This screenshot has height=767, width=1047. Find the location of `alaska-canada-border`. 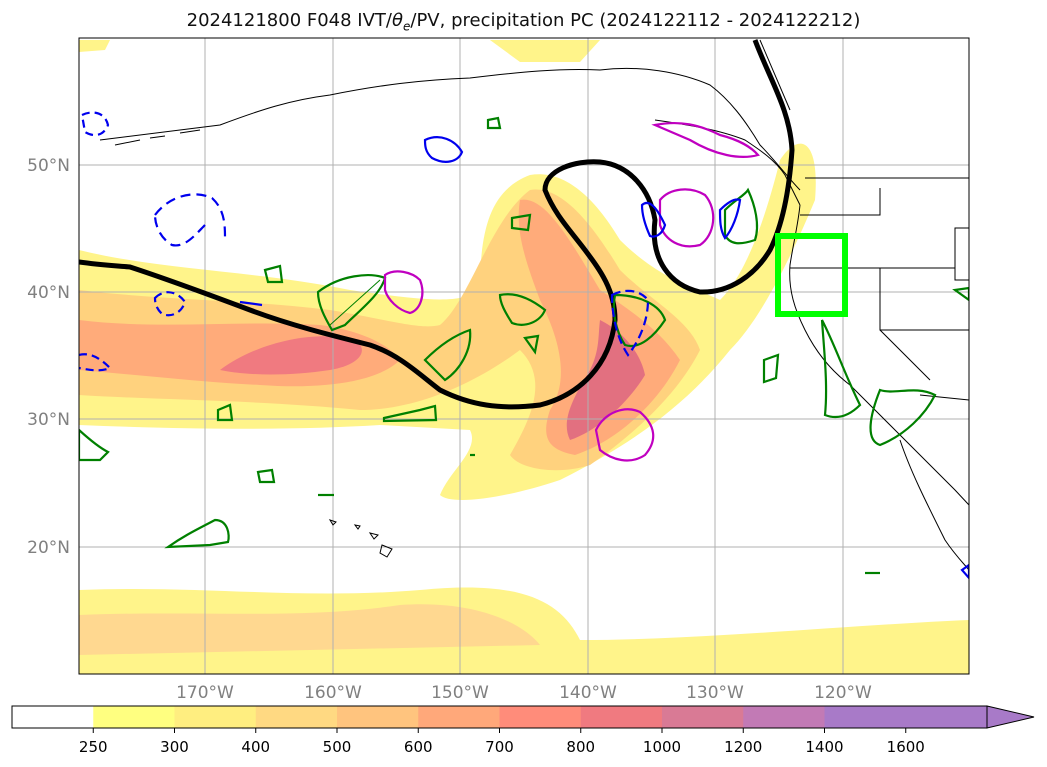

alaska-canada-border is located at coordinates (775, 75).